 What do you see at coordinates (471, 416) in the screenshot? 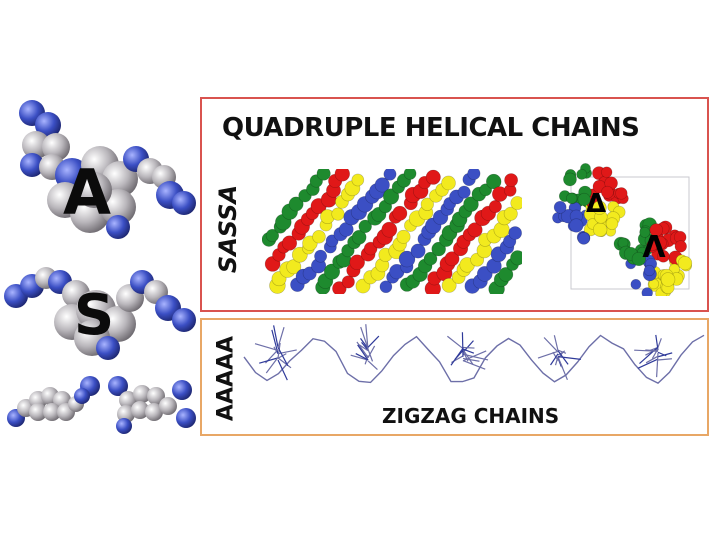
I see `zigzag-panel-title: ZIGZAG CHAINS` at bounding box center [471, 416].